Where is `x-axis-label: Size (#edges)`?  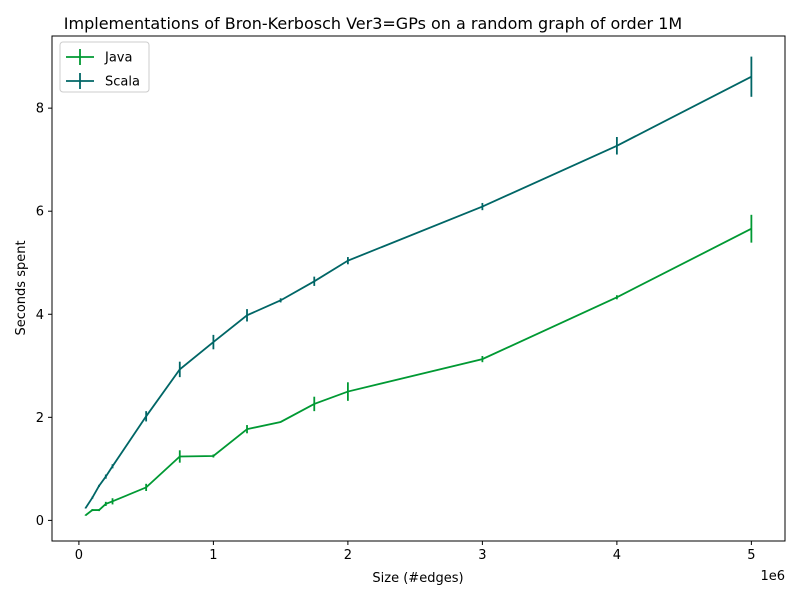 x-axis-label: Size (#edges) is located at coordinates (417, 578).